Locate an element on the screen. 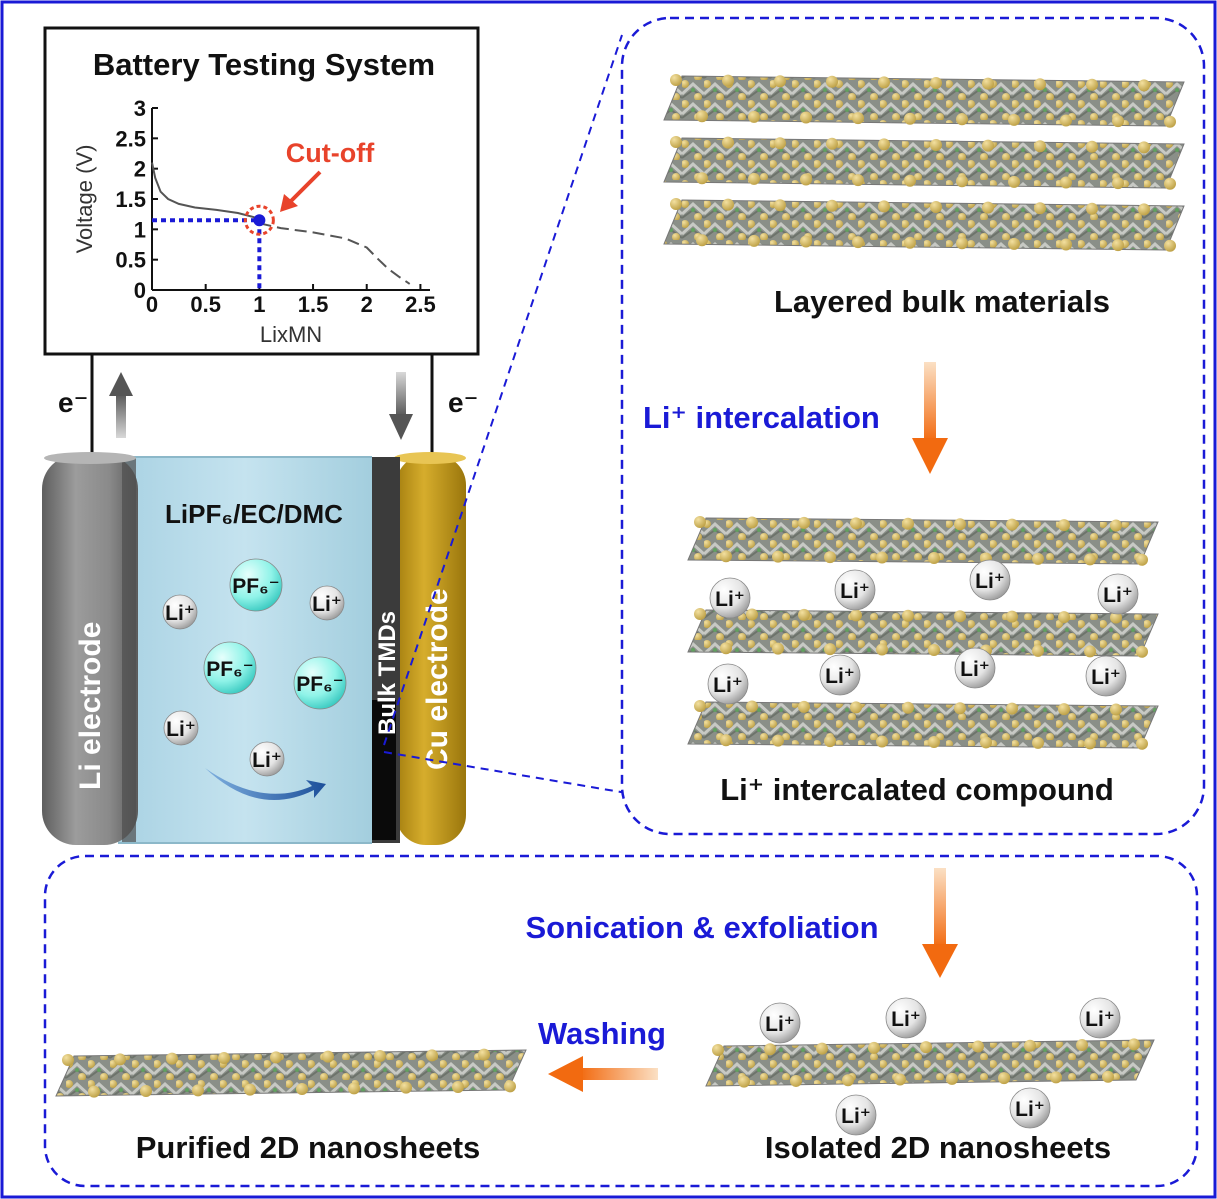 The height and width of the screenshot is (1199, 1217). x-tick-label: 1 is located at coordinates (259, 304).